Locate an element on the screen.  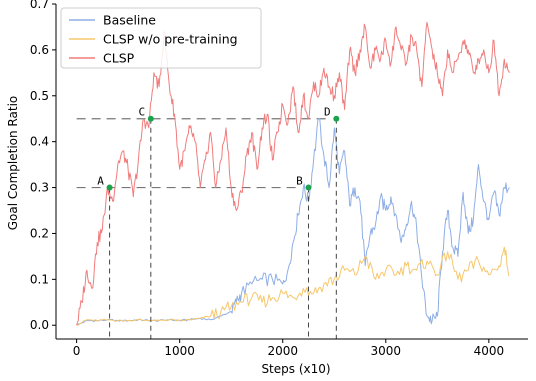
y-tick-label: 0.2 is located at coordinates (39, 233).